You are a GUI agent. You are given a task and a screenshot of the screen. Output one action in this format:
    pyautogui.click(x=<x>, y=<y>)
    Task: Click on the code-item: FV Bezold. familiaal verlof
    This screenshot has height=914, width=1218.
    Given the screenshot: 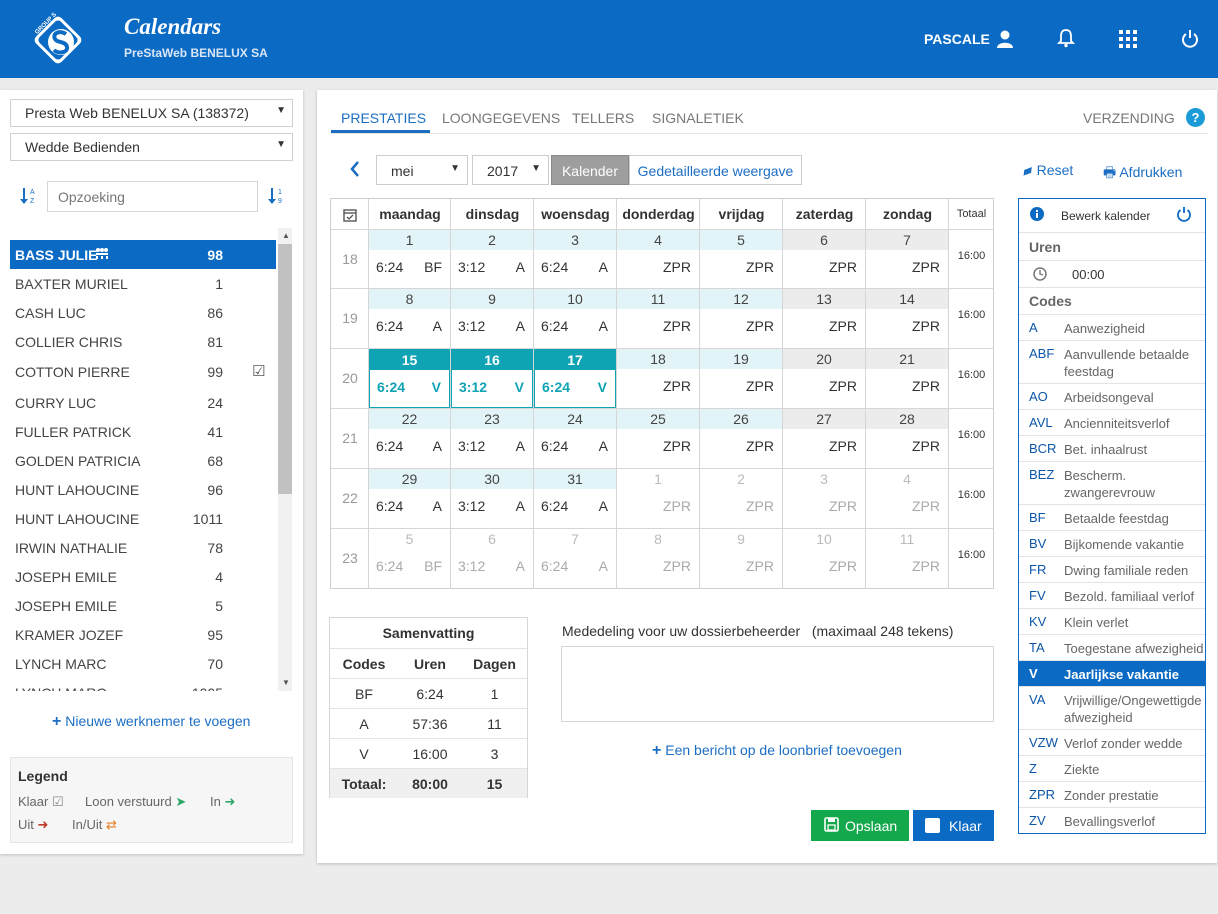 What is the action you would take?
    pyautogui.click(x=1112, y=595)
    